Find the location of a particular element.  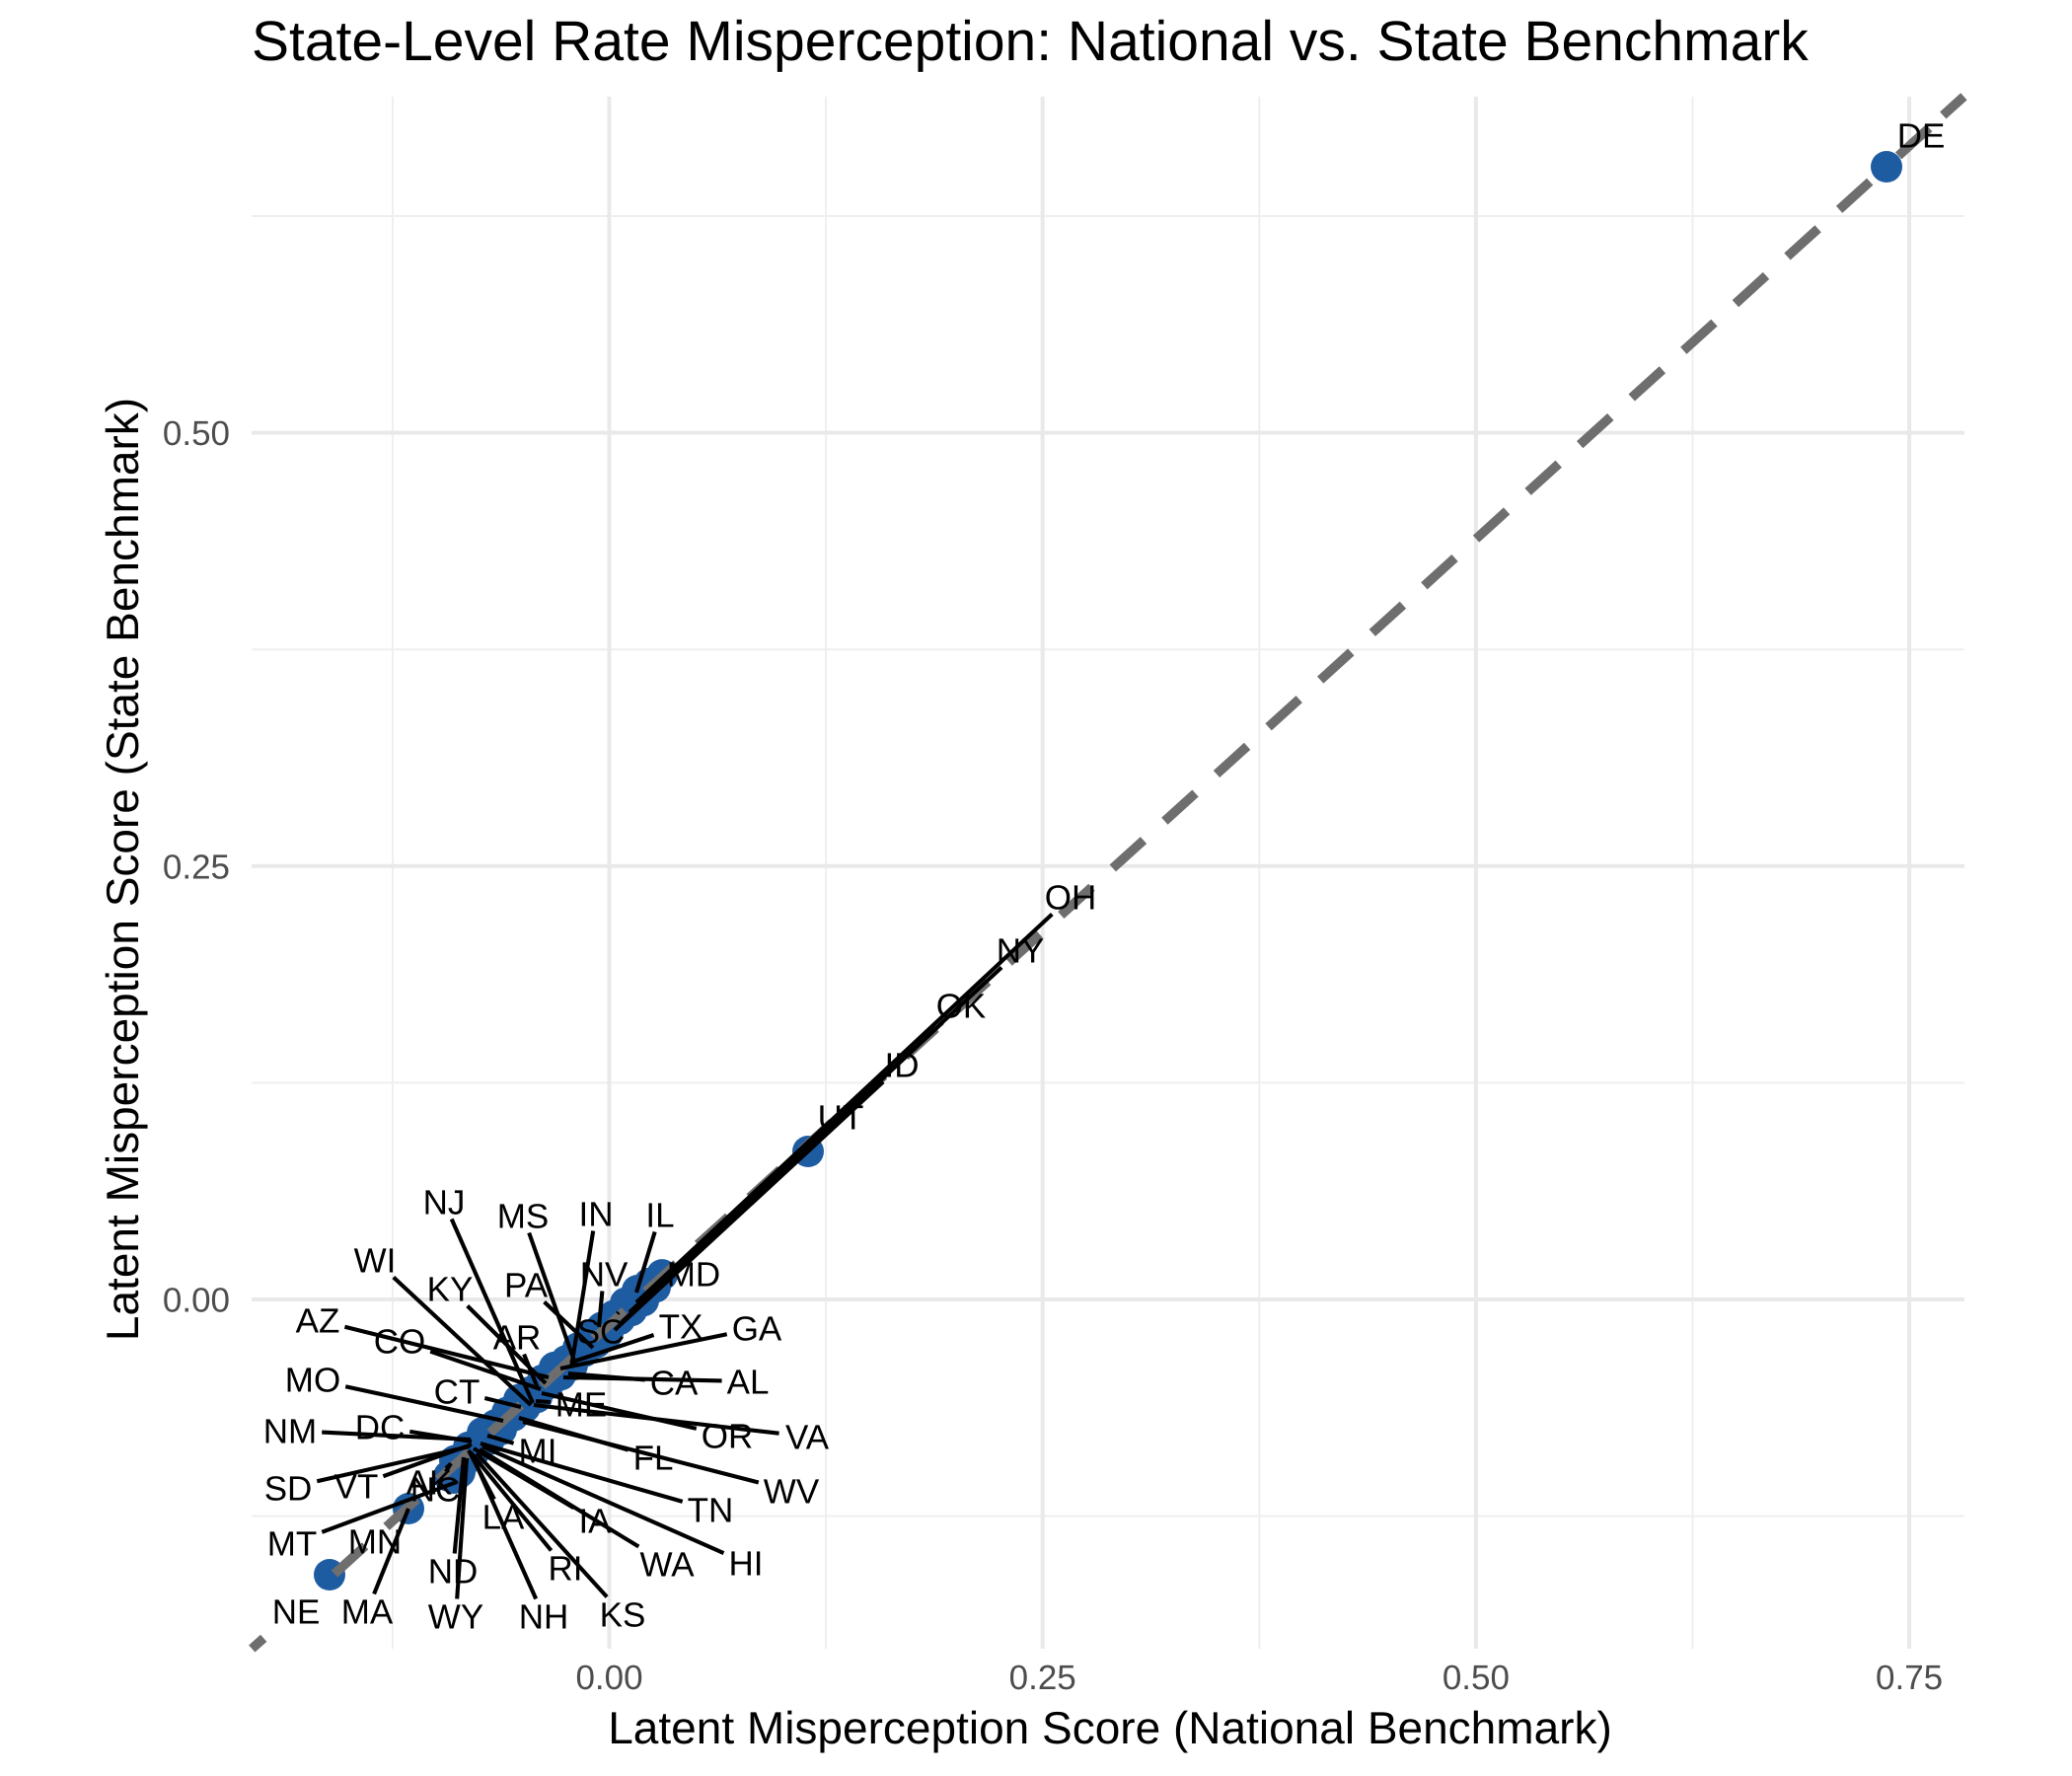

svg-text: SD is located at coordinates (288, 1490).